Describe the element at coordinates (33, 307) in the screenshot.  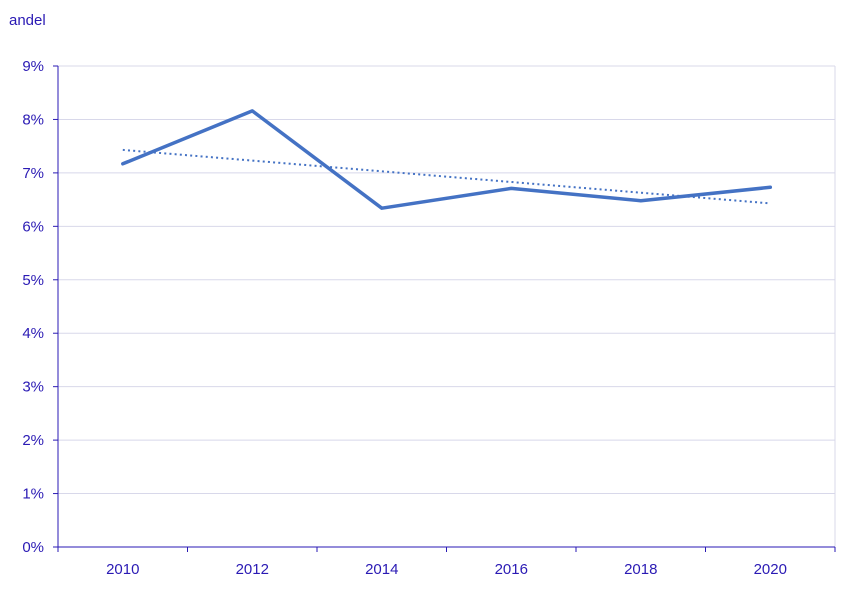
I see `y-axis-tick-labels: 0% 1% 2% 3% 4% 5% 6% 7% 8% 9%` at that location.